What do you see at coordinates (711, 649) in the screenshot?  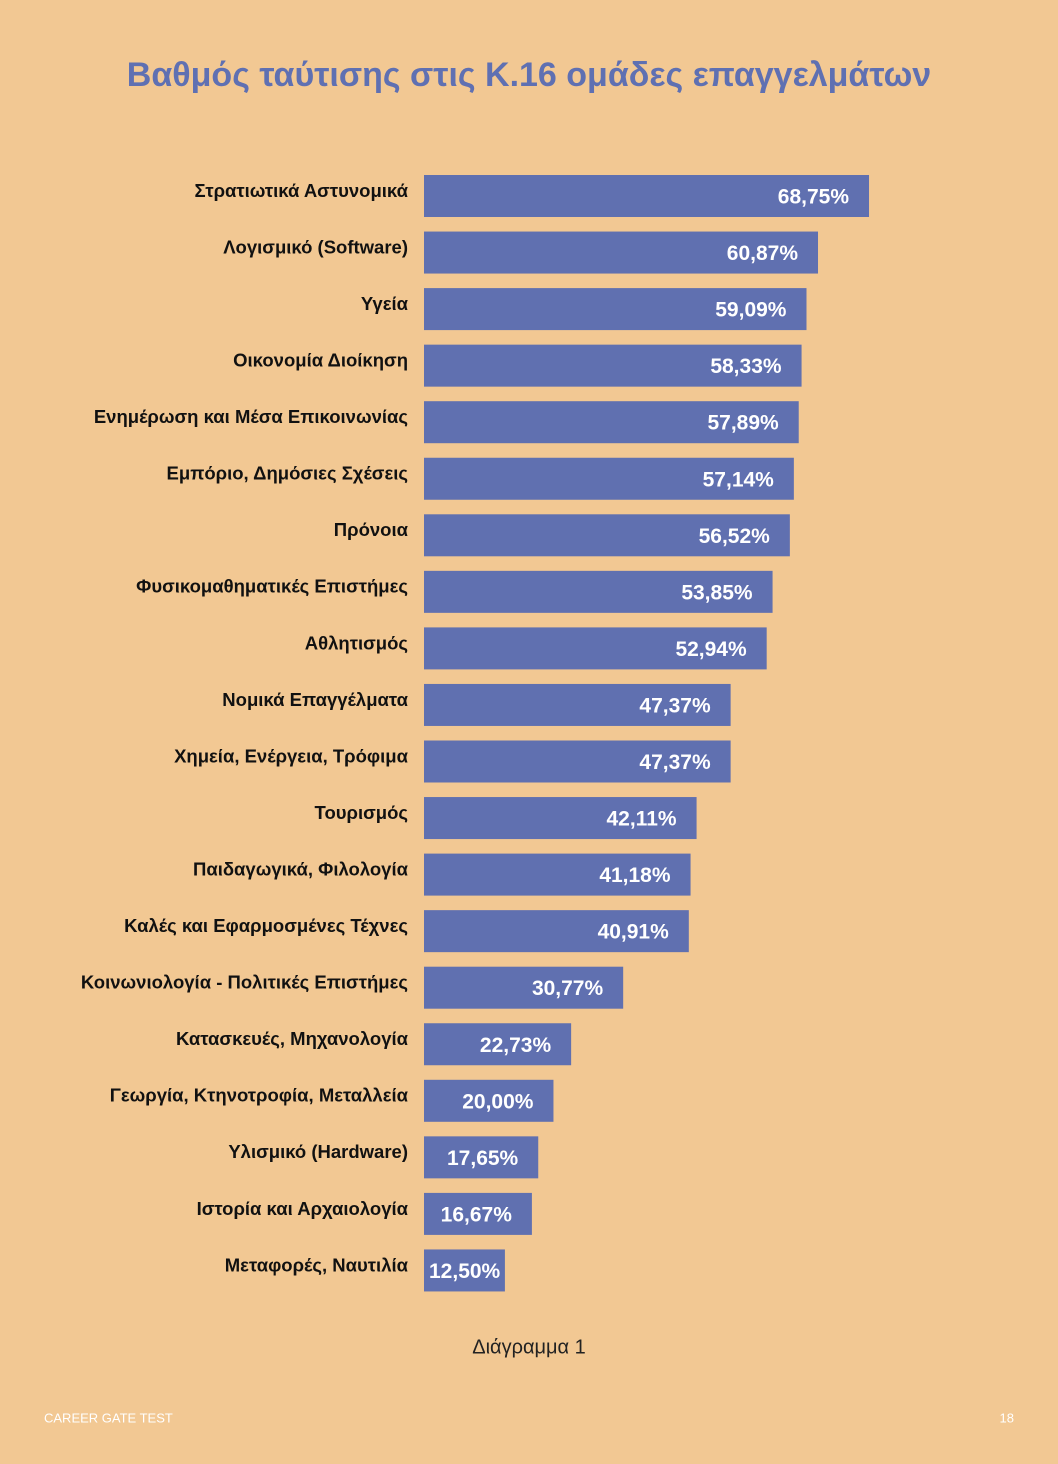 I see `value-label: 52,94%` at bounding box center [711, 649].